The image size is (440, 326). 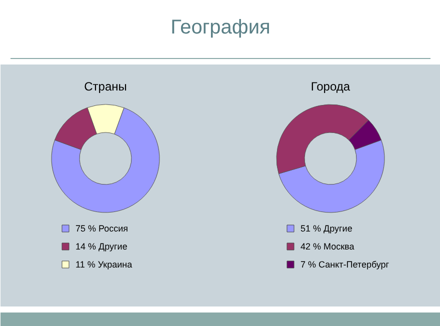 I want to click on legend-label: 42 % Москва, so click(x=327, y=247).